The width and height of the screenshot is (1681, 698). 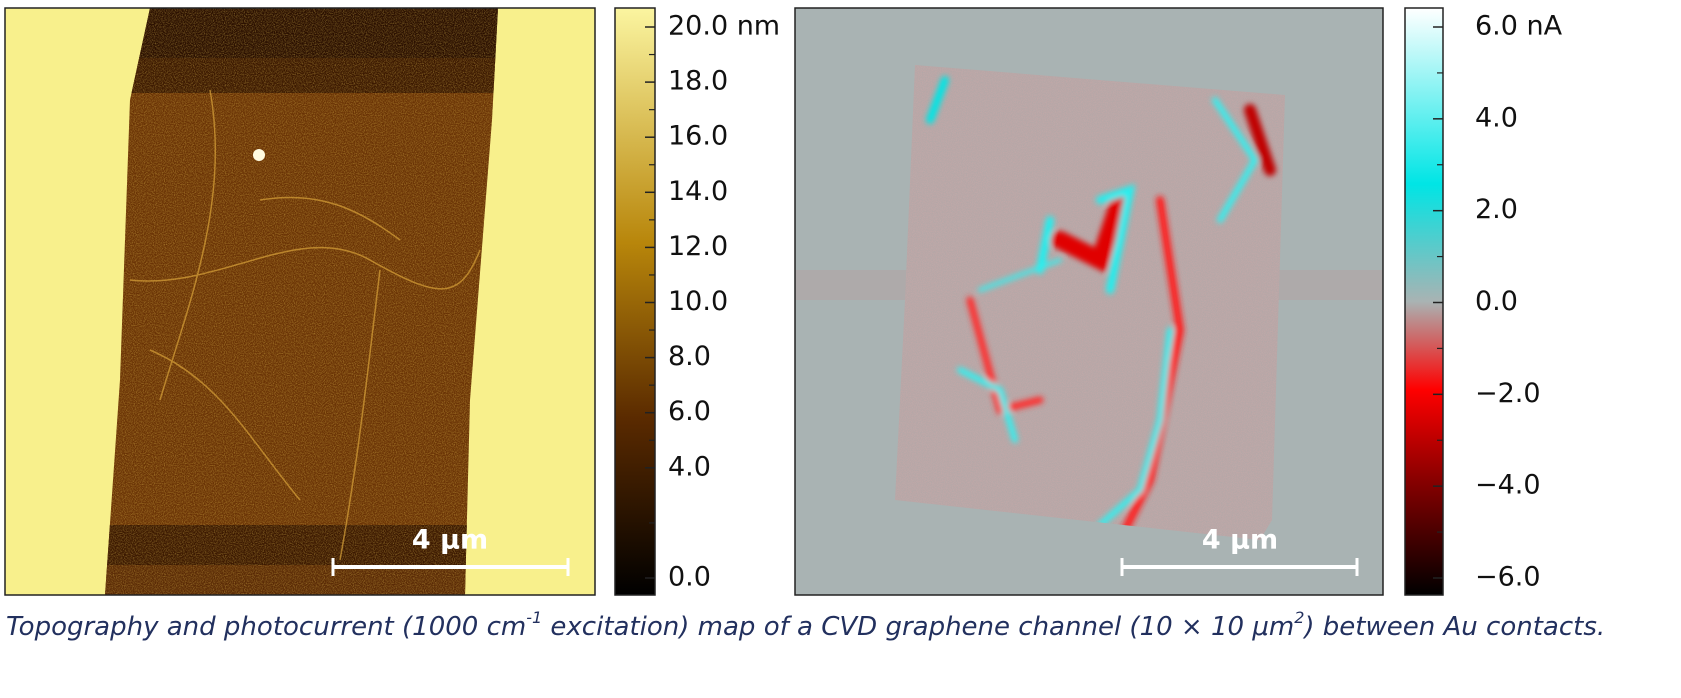 What do you see at coordinates (534, 617) in the screenshot?
I see `caption-superscript: -1` at bounding box center [534, 617].